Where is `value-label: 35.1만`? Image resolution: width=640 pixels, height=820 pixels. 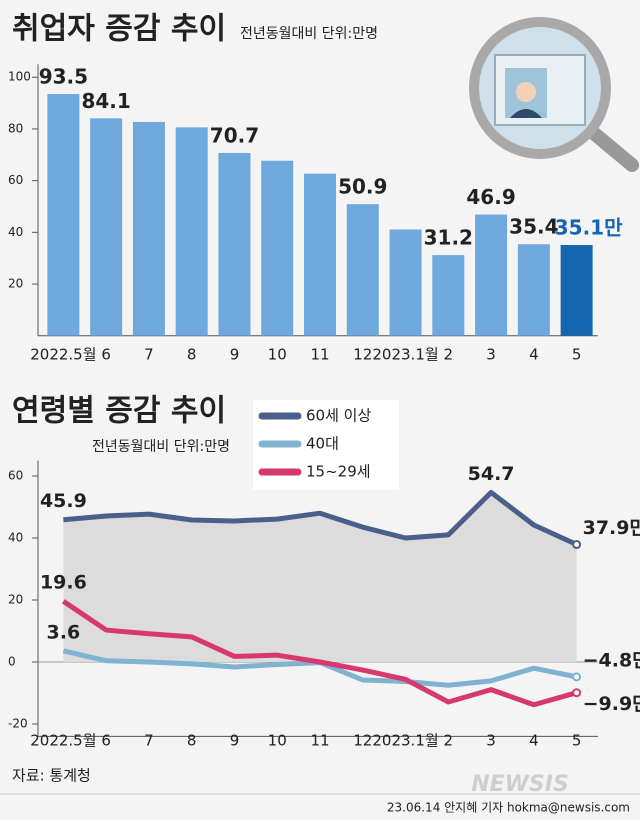 value-label: 35.1만 is located at coordinates (589, 228).